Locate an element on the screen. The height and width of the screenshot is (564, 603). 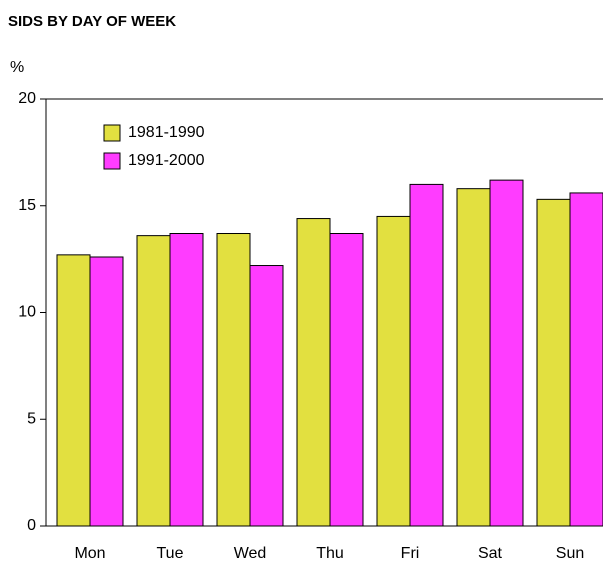
x-tick-label: Mon is located at coordinates (89, 553).